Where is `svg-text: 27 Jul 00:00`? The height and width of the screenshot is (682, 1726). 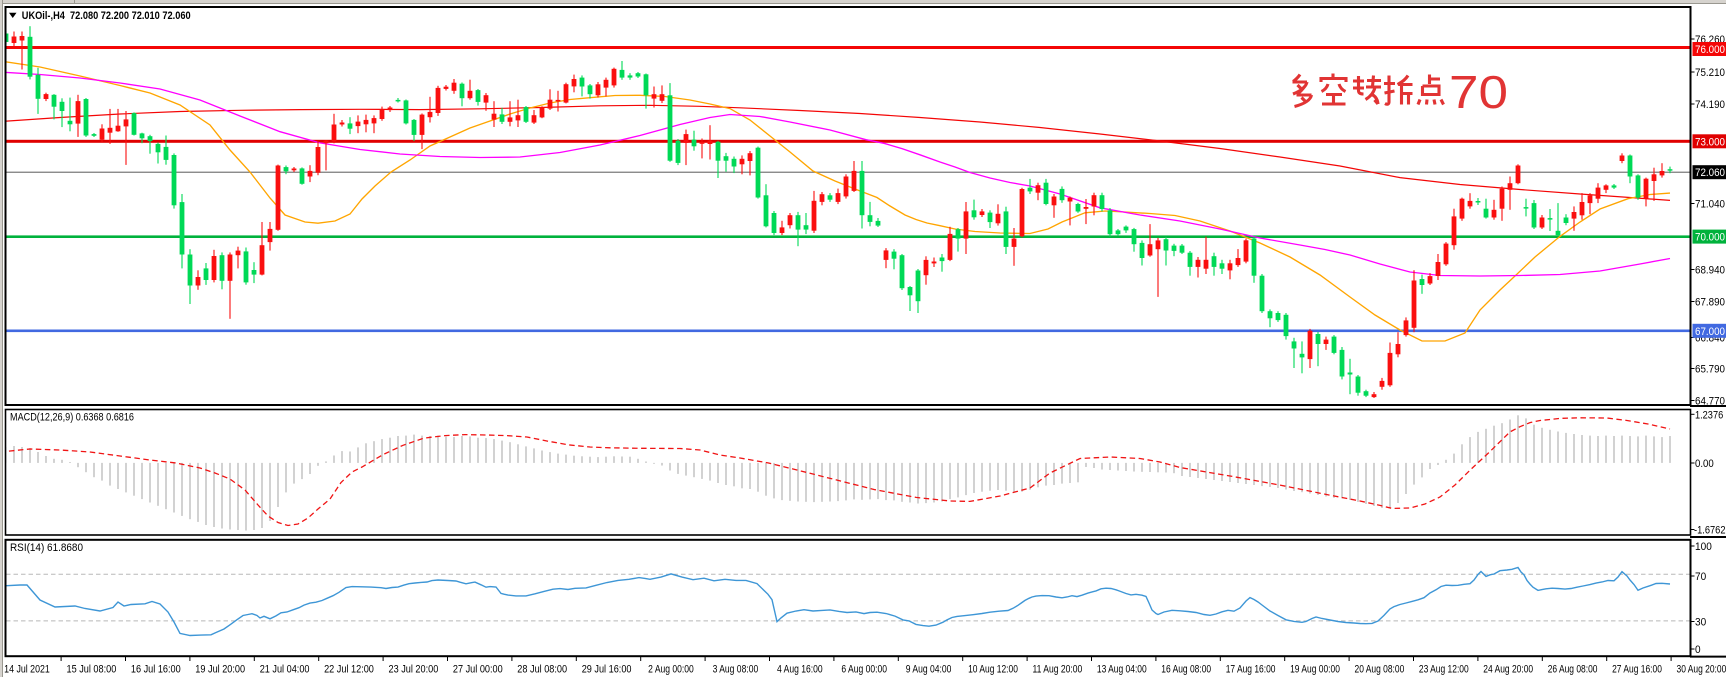 svg-text: 27 Jul 00:00 is located at coordinates (478, 670).